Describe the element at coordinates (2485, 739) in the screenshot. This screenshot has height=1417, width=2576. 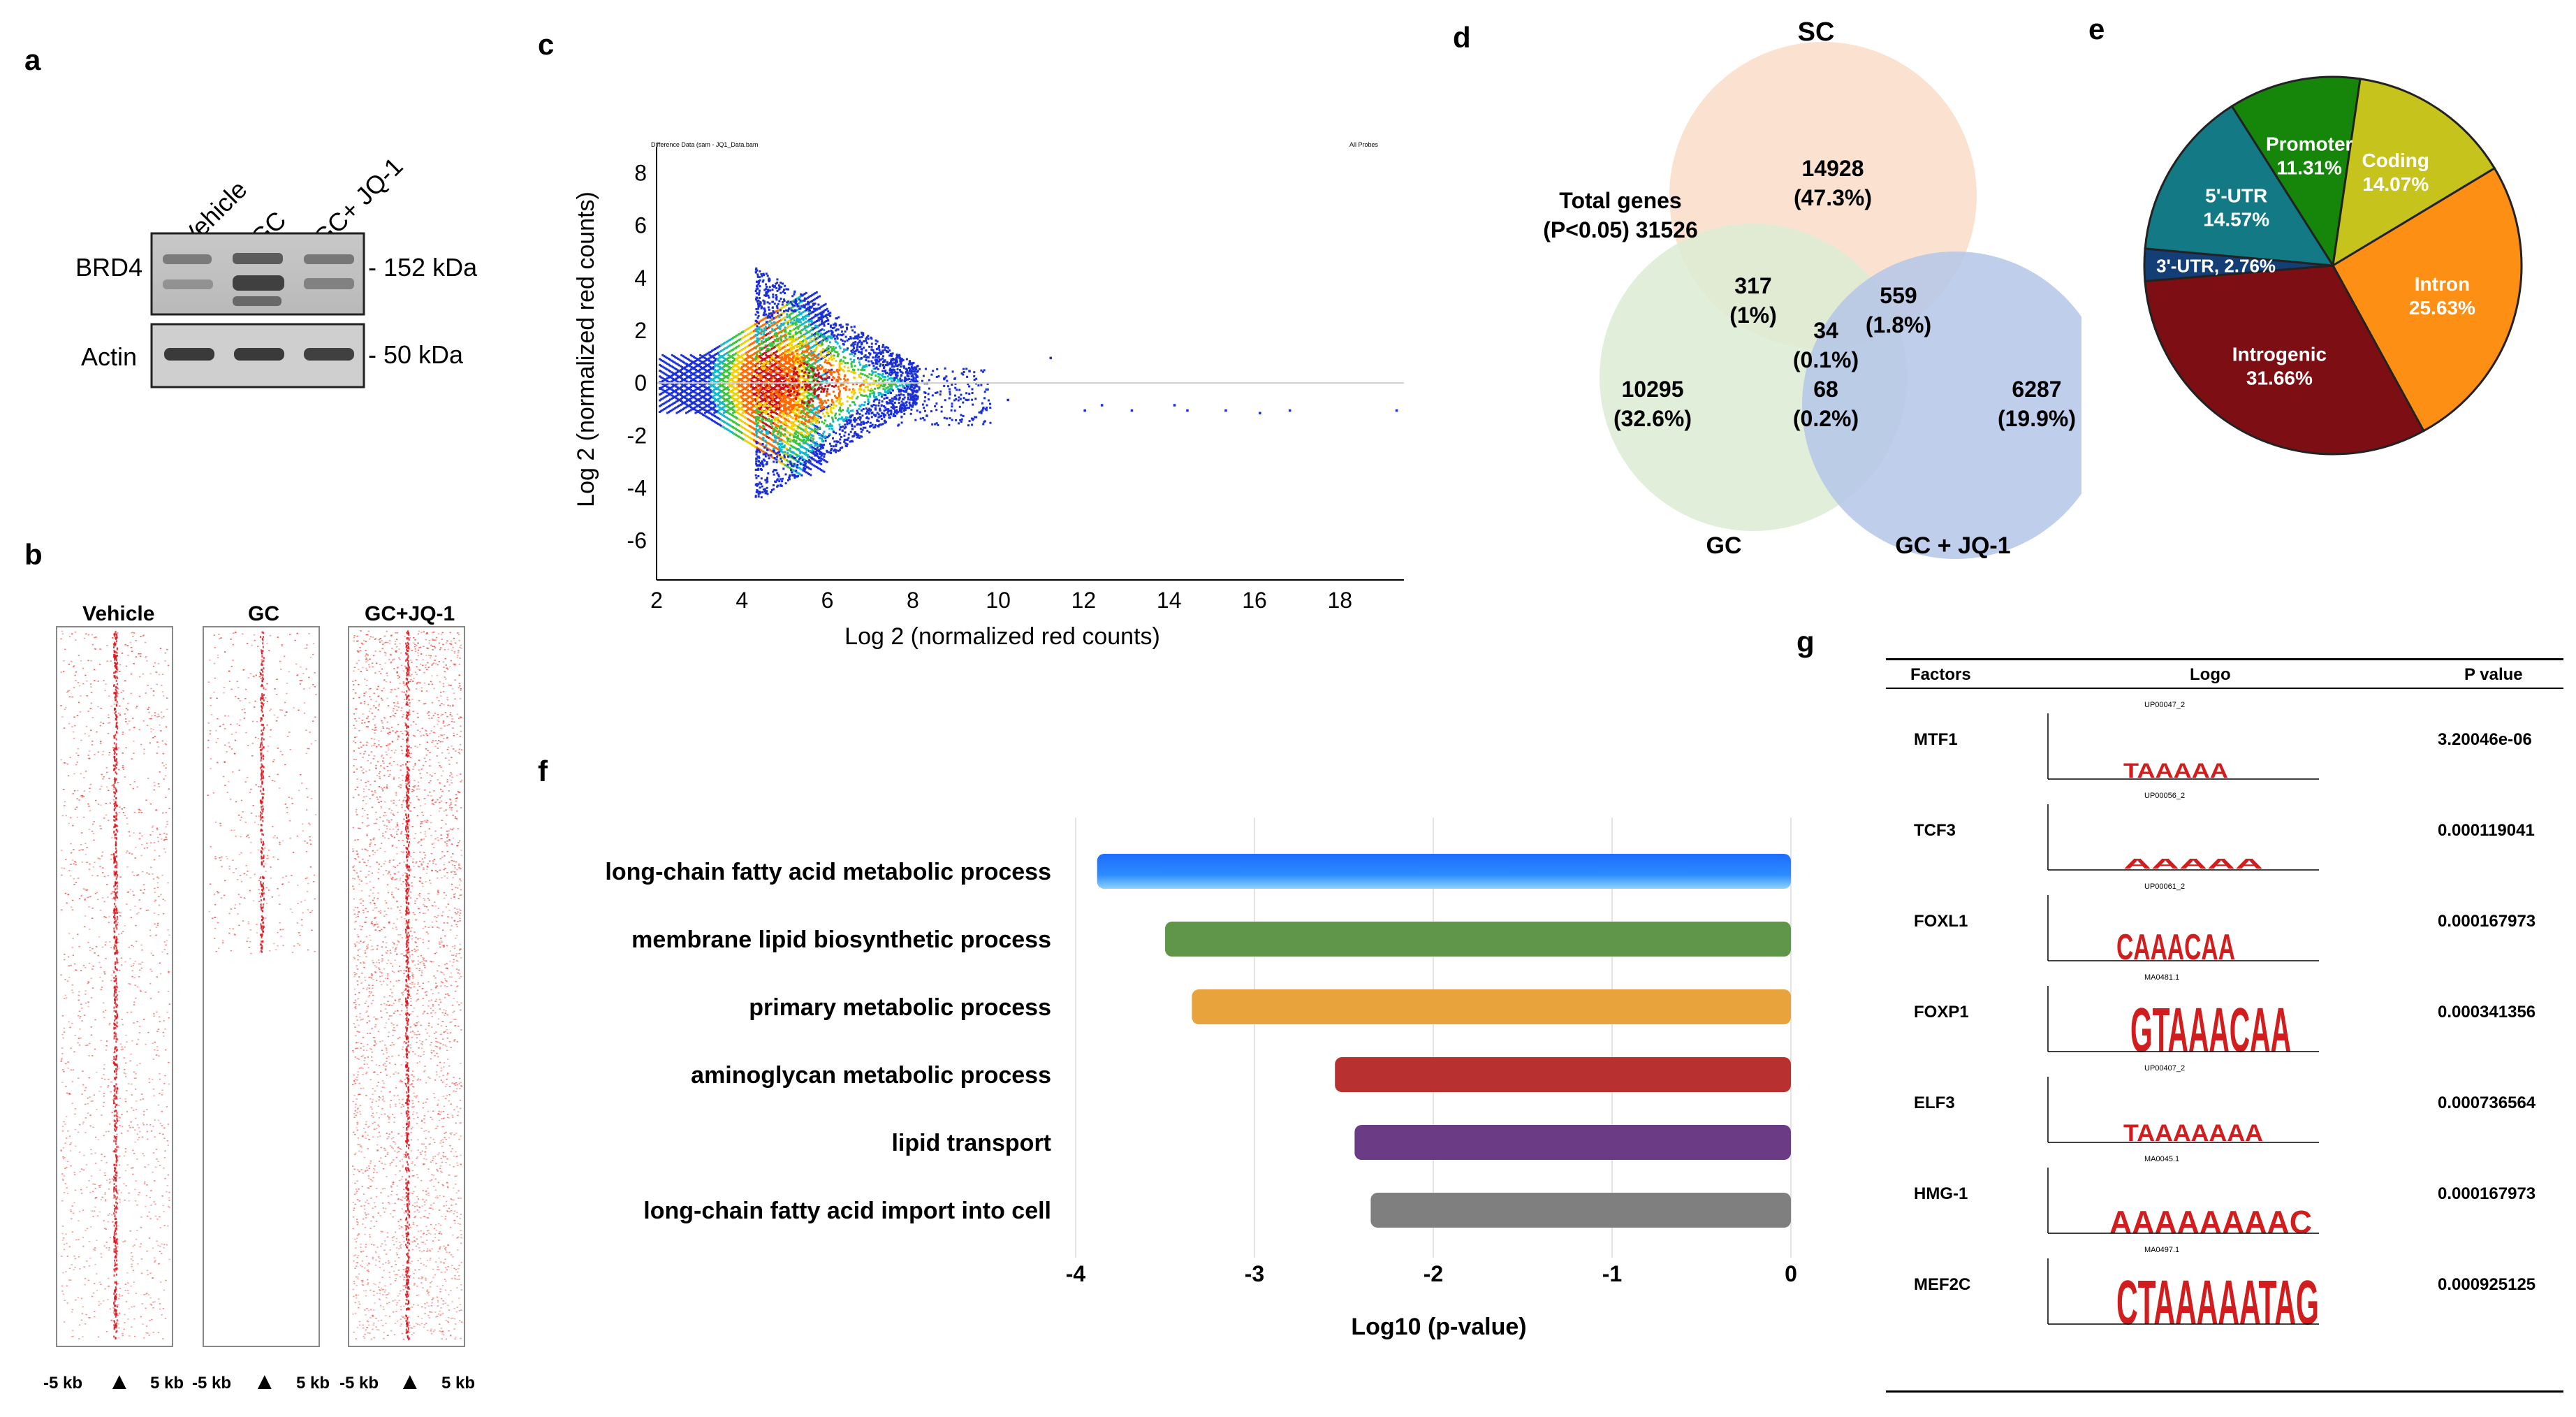
I see `p-value: 3.20046e-06` at that location.